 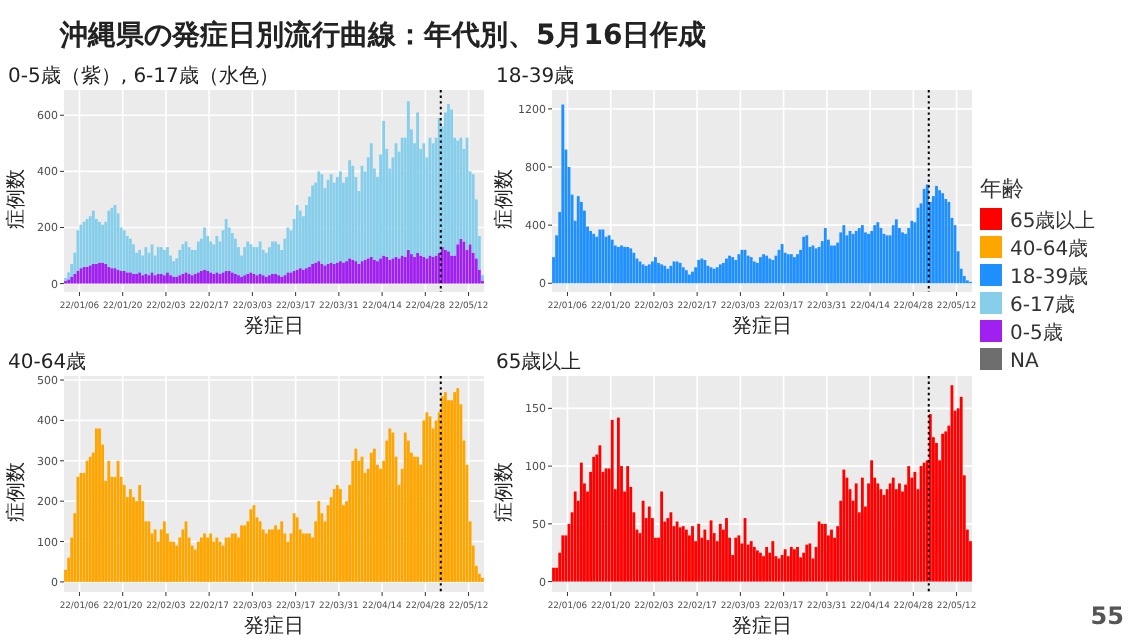 I want to click on legend-title: 年齢, so click(x=1002, y=189).